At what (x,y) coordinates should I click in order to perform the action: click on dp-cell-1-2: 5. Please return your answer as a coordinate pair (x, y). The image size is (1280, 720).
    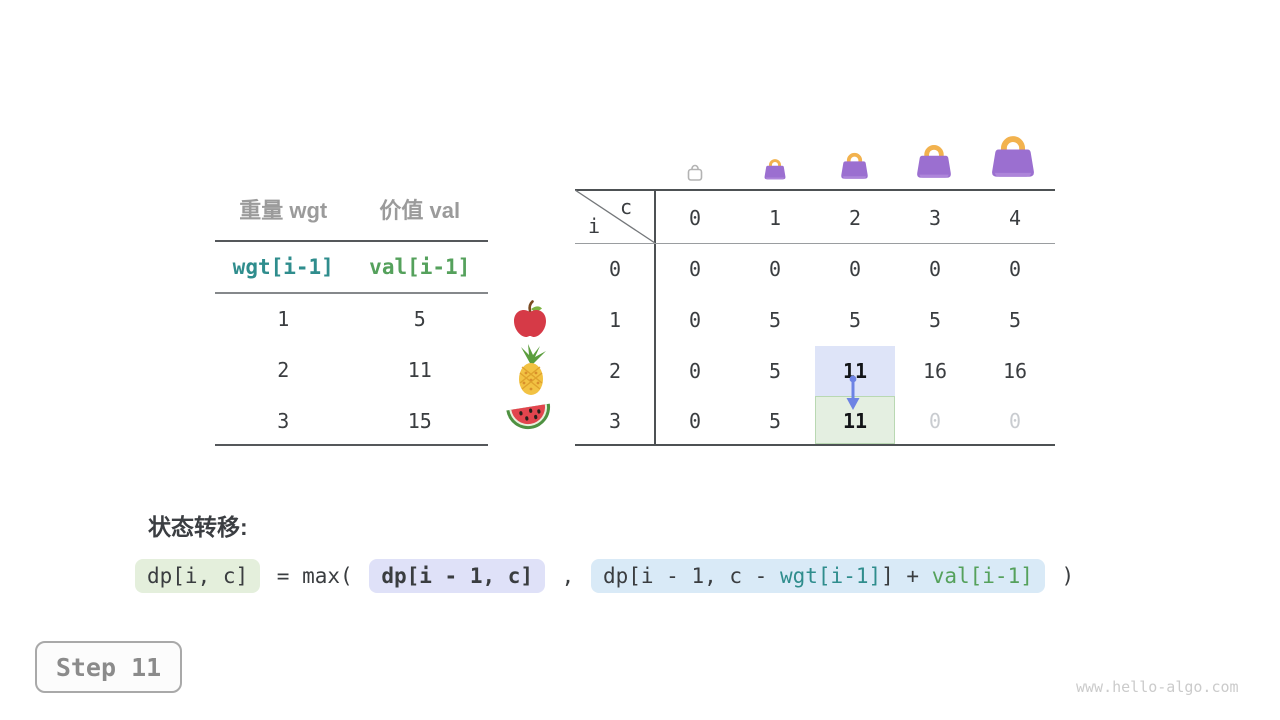
    Looking at the image, I should click on (855, 320).